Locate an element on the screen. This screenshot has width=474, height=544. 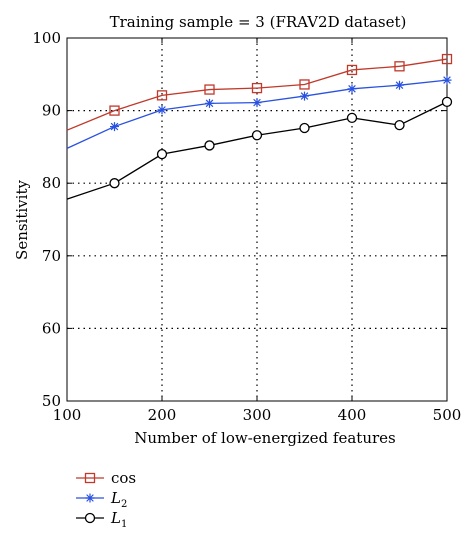
series-cos is located at coordinates (259, 92).